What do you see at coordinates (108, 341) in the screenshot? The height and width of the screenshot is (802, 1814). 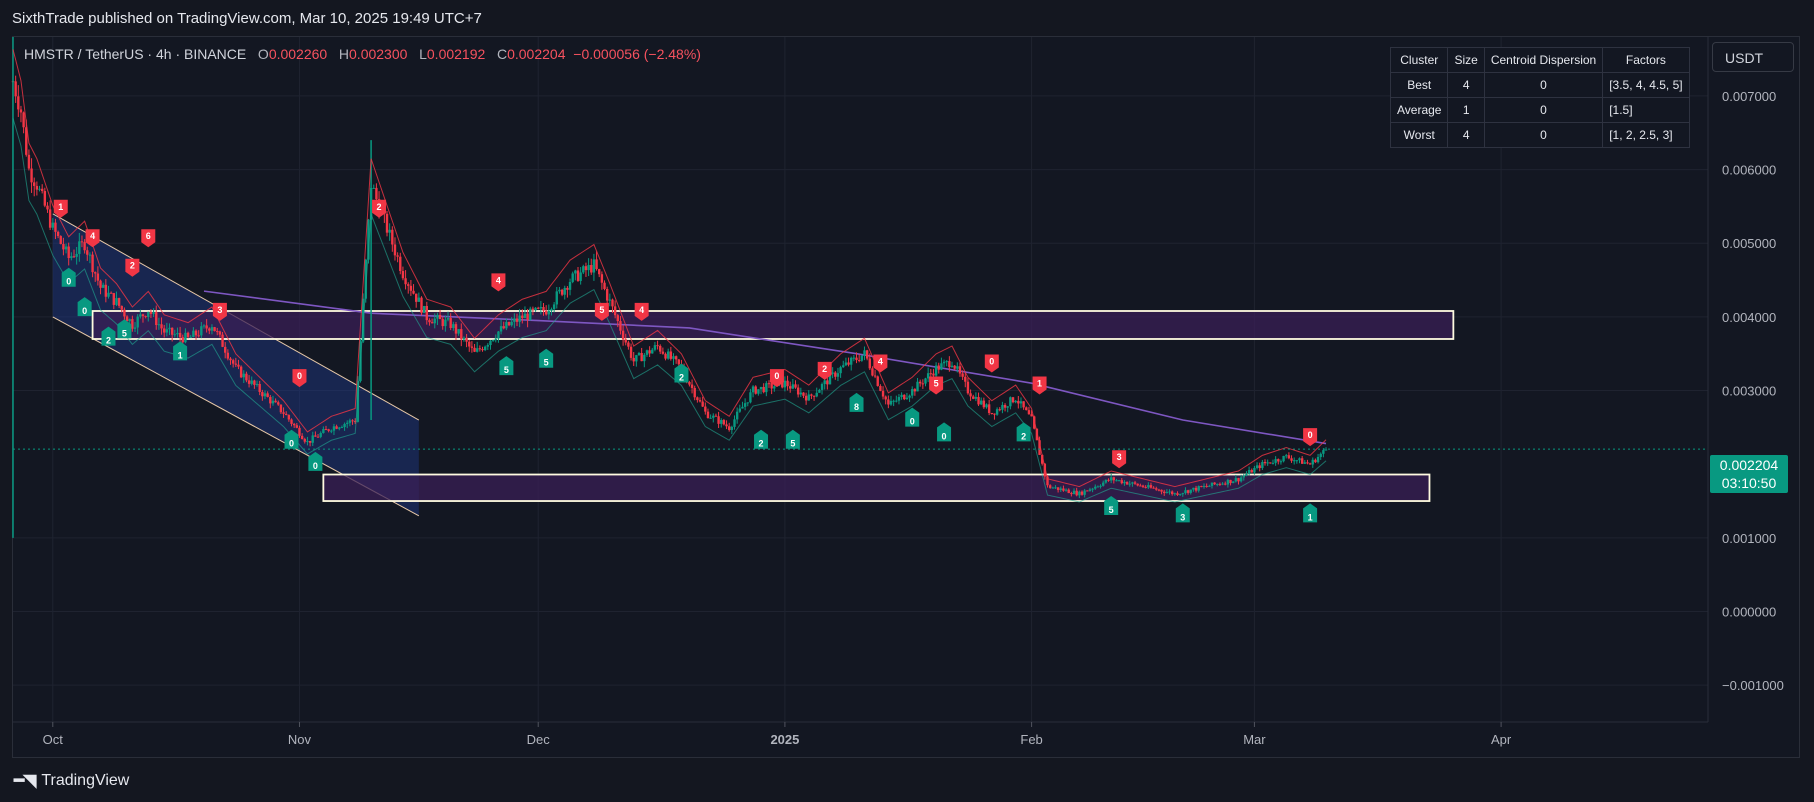 I see `signal-label: 2` at bounding box center [108, 341].